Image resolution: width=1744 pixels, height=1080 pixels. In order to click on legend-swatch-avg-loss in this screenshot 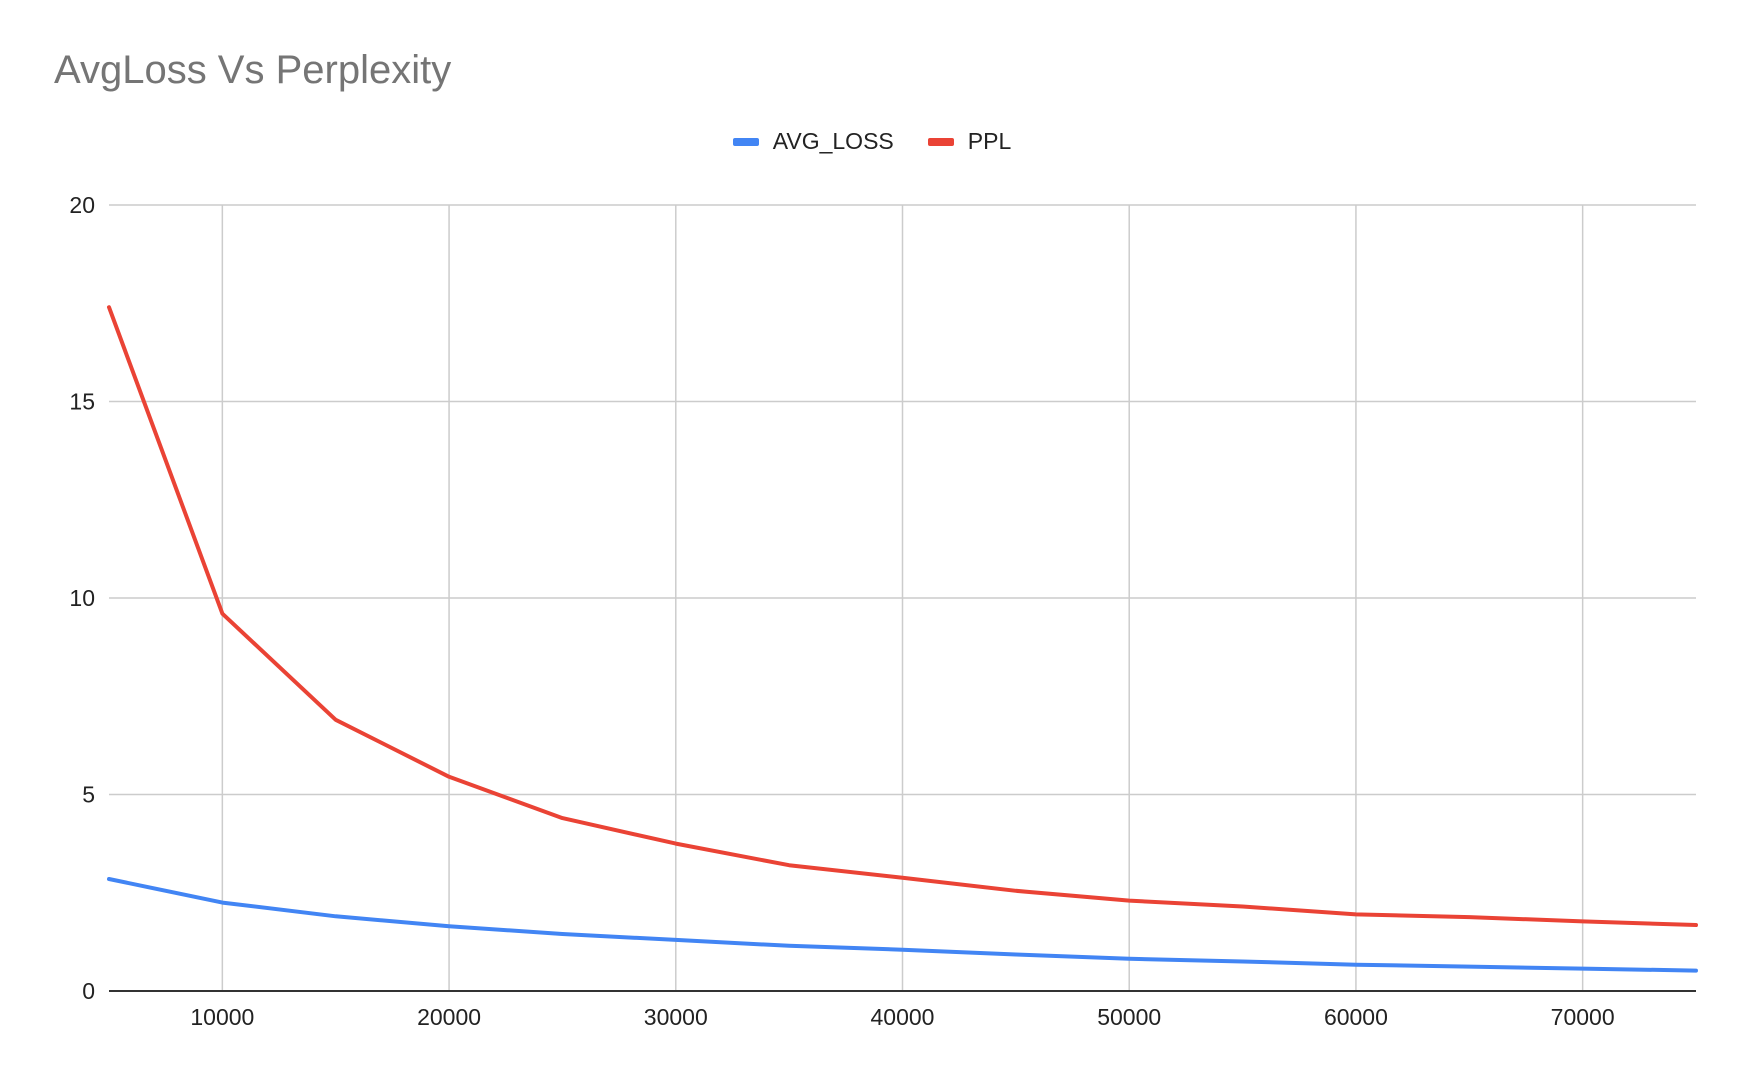, I will do `click(745, 141)`.